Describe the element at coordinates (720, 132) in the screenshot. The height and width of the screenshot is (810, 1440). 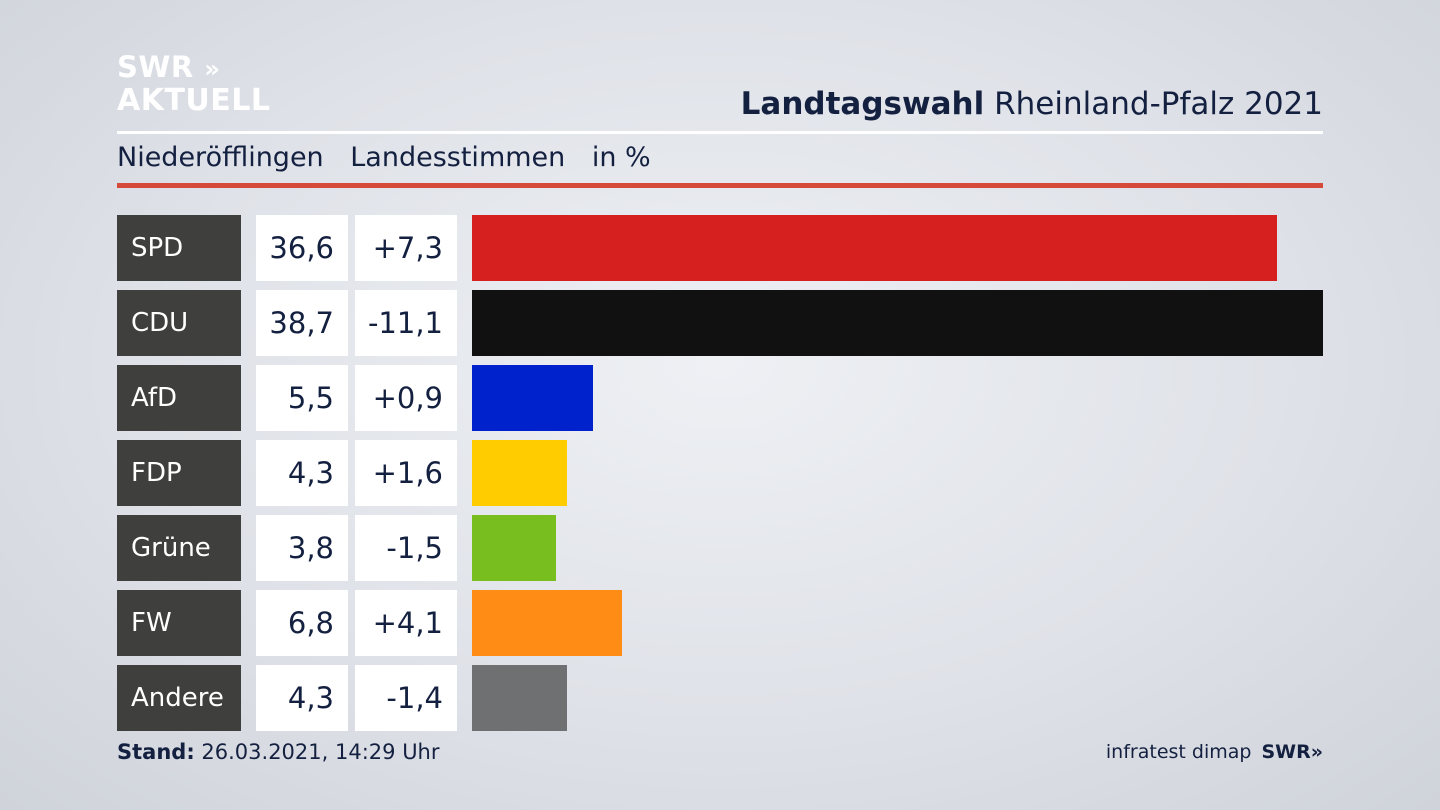
I see `header-divider` at that location.